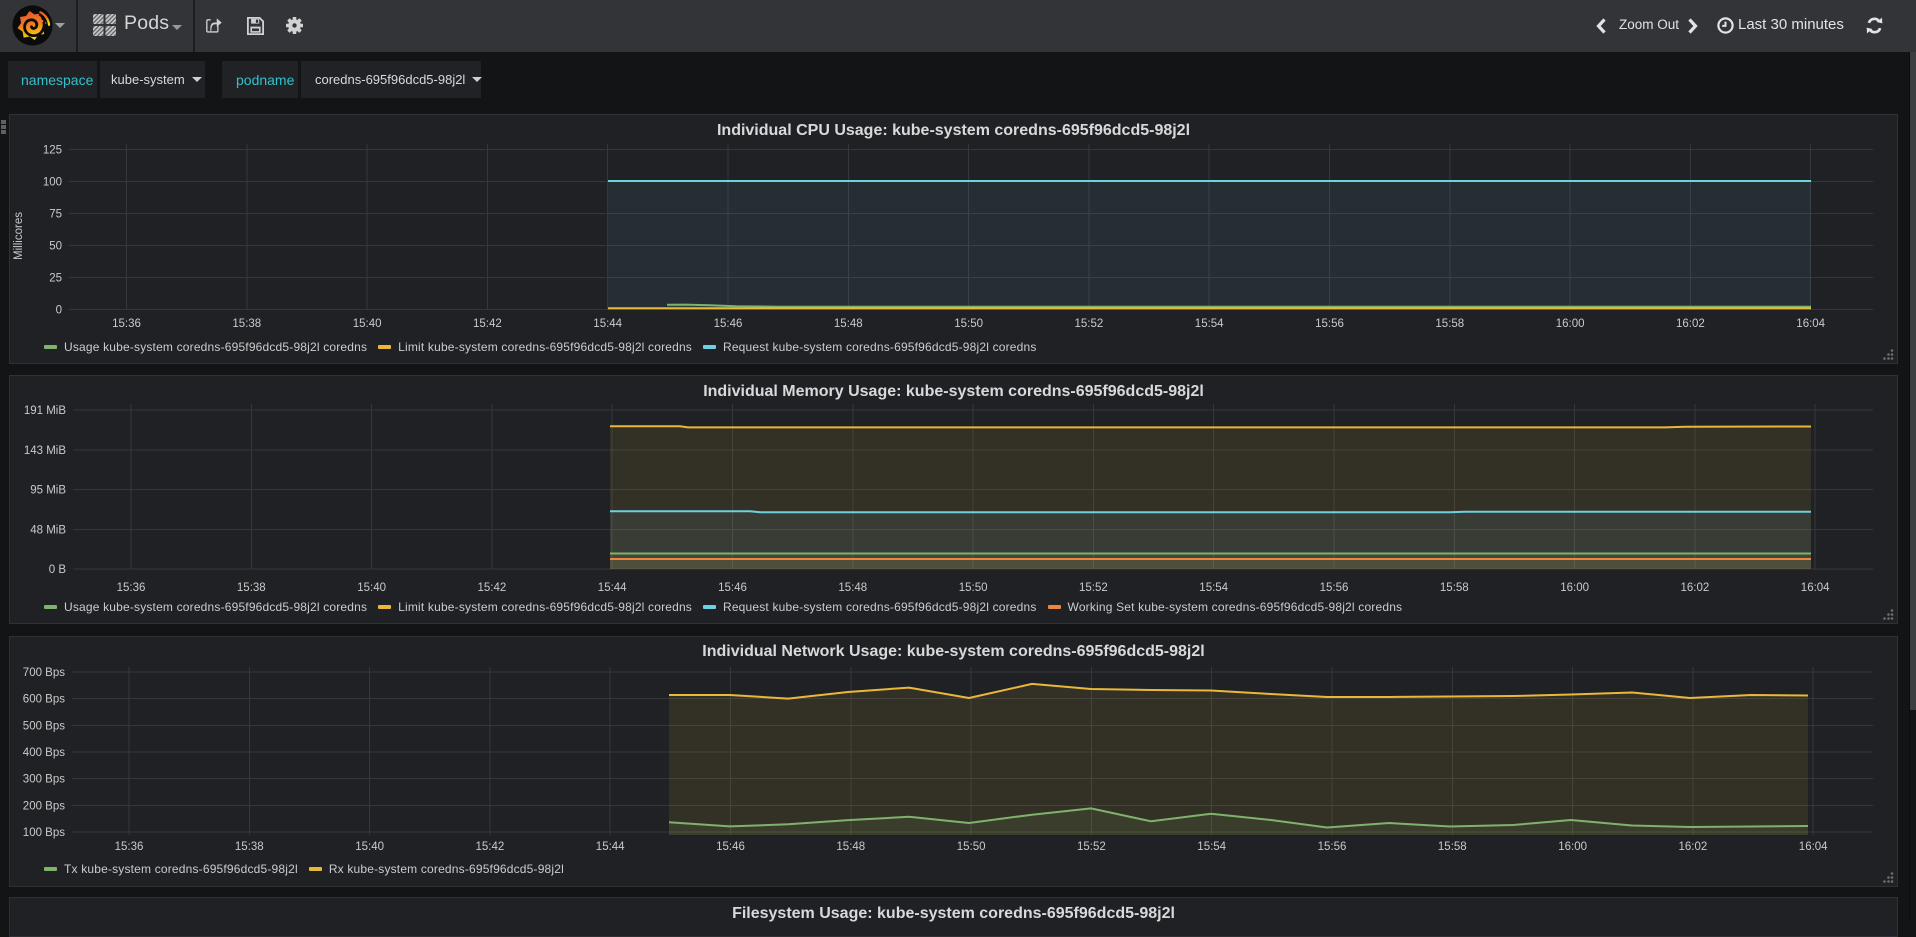 The width and height of the screenshot is (1916, 937). Describe the element at coordinates (55, 215) in the screenshot. I see `svg-text: 75` at that location.